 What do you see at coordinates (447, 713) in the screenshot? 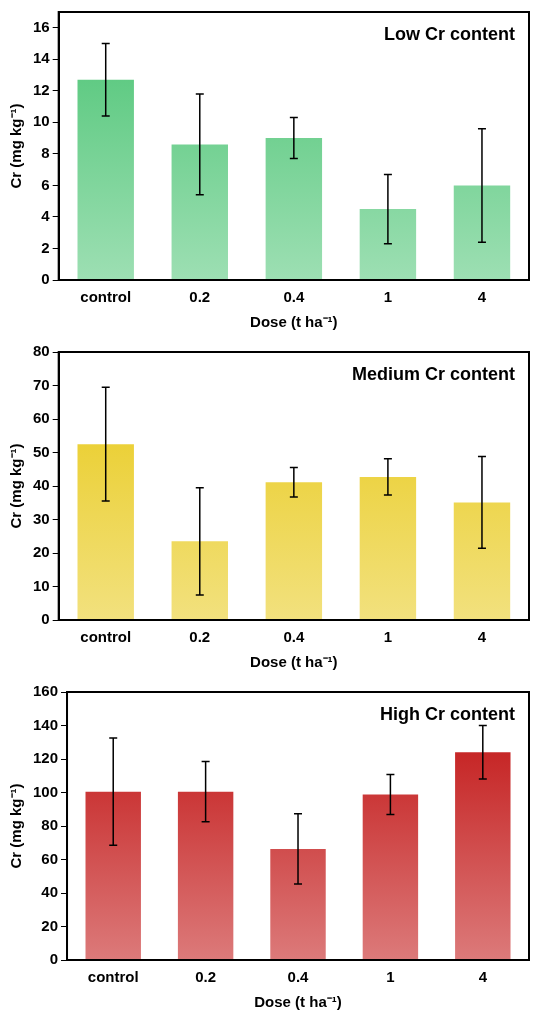
I see `text: High Cr content` at bounding box center [447, 713].